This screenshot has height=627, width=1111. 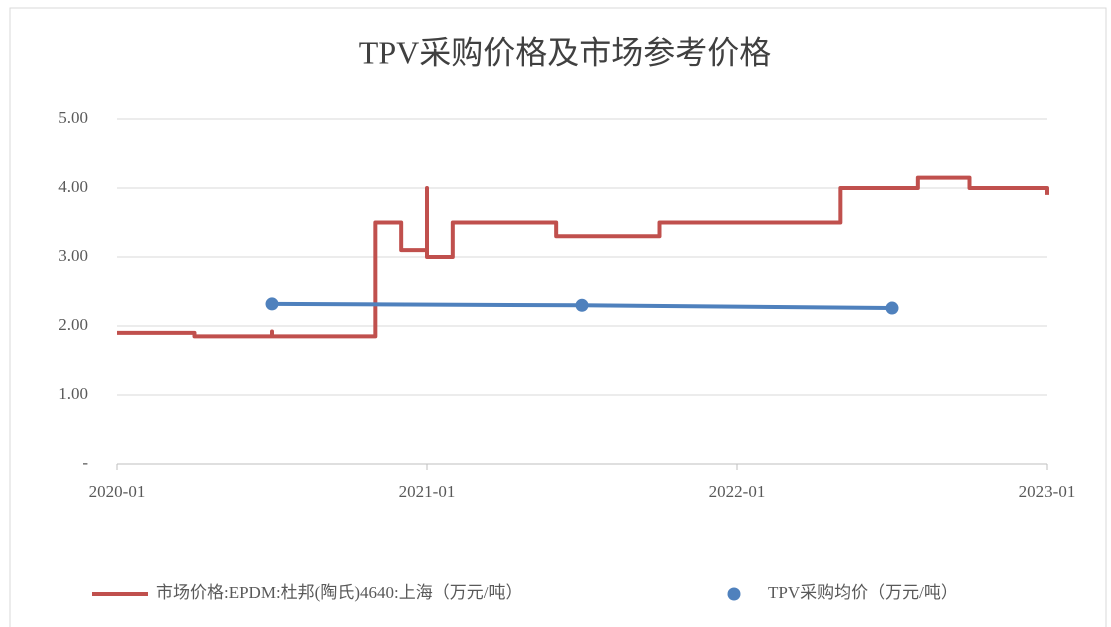 What do you see at coordinates (1047, 491) in the screenshot?
I see `x-tick-label: 2023-01` at bounding box center [1047, 491].